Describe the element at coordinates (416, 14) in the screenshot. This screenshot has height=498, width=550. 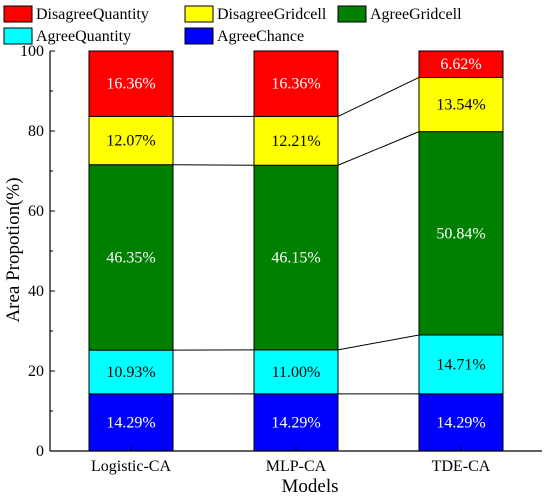
I see `legend-label-agreegridcell: AgreeGridcell` at that location.